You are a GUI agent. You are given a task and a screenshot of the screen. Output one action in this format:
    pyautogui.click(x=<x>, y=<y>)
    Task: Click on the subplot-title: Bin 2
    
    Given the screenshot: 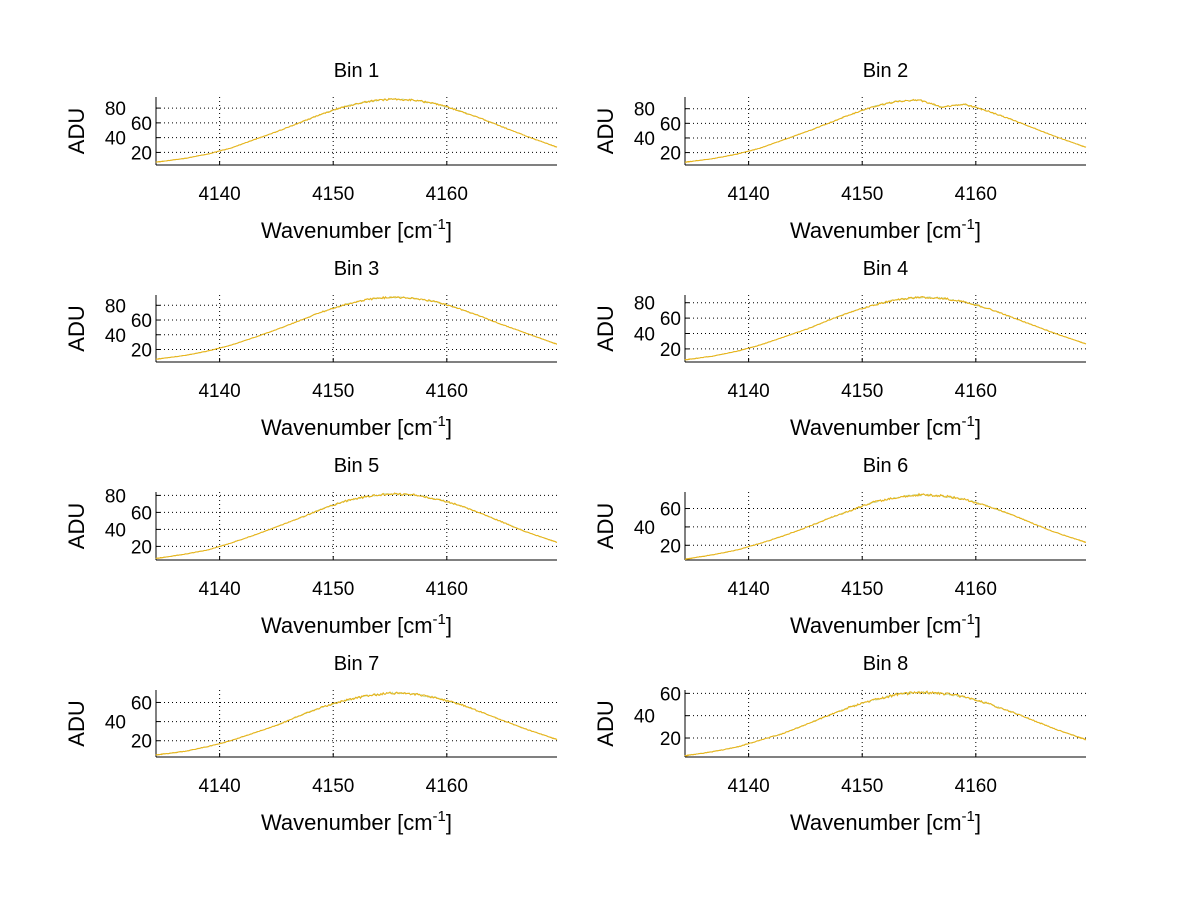 What is the action you would take?
    pyautogui.click(x=886, y=71)
    